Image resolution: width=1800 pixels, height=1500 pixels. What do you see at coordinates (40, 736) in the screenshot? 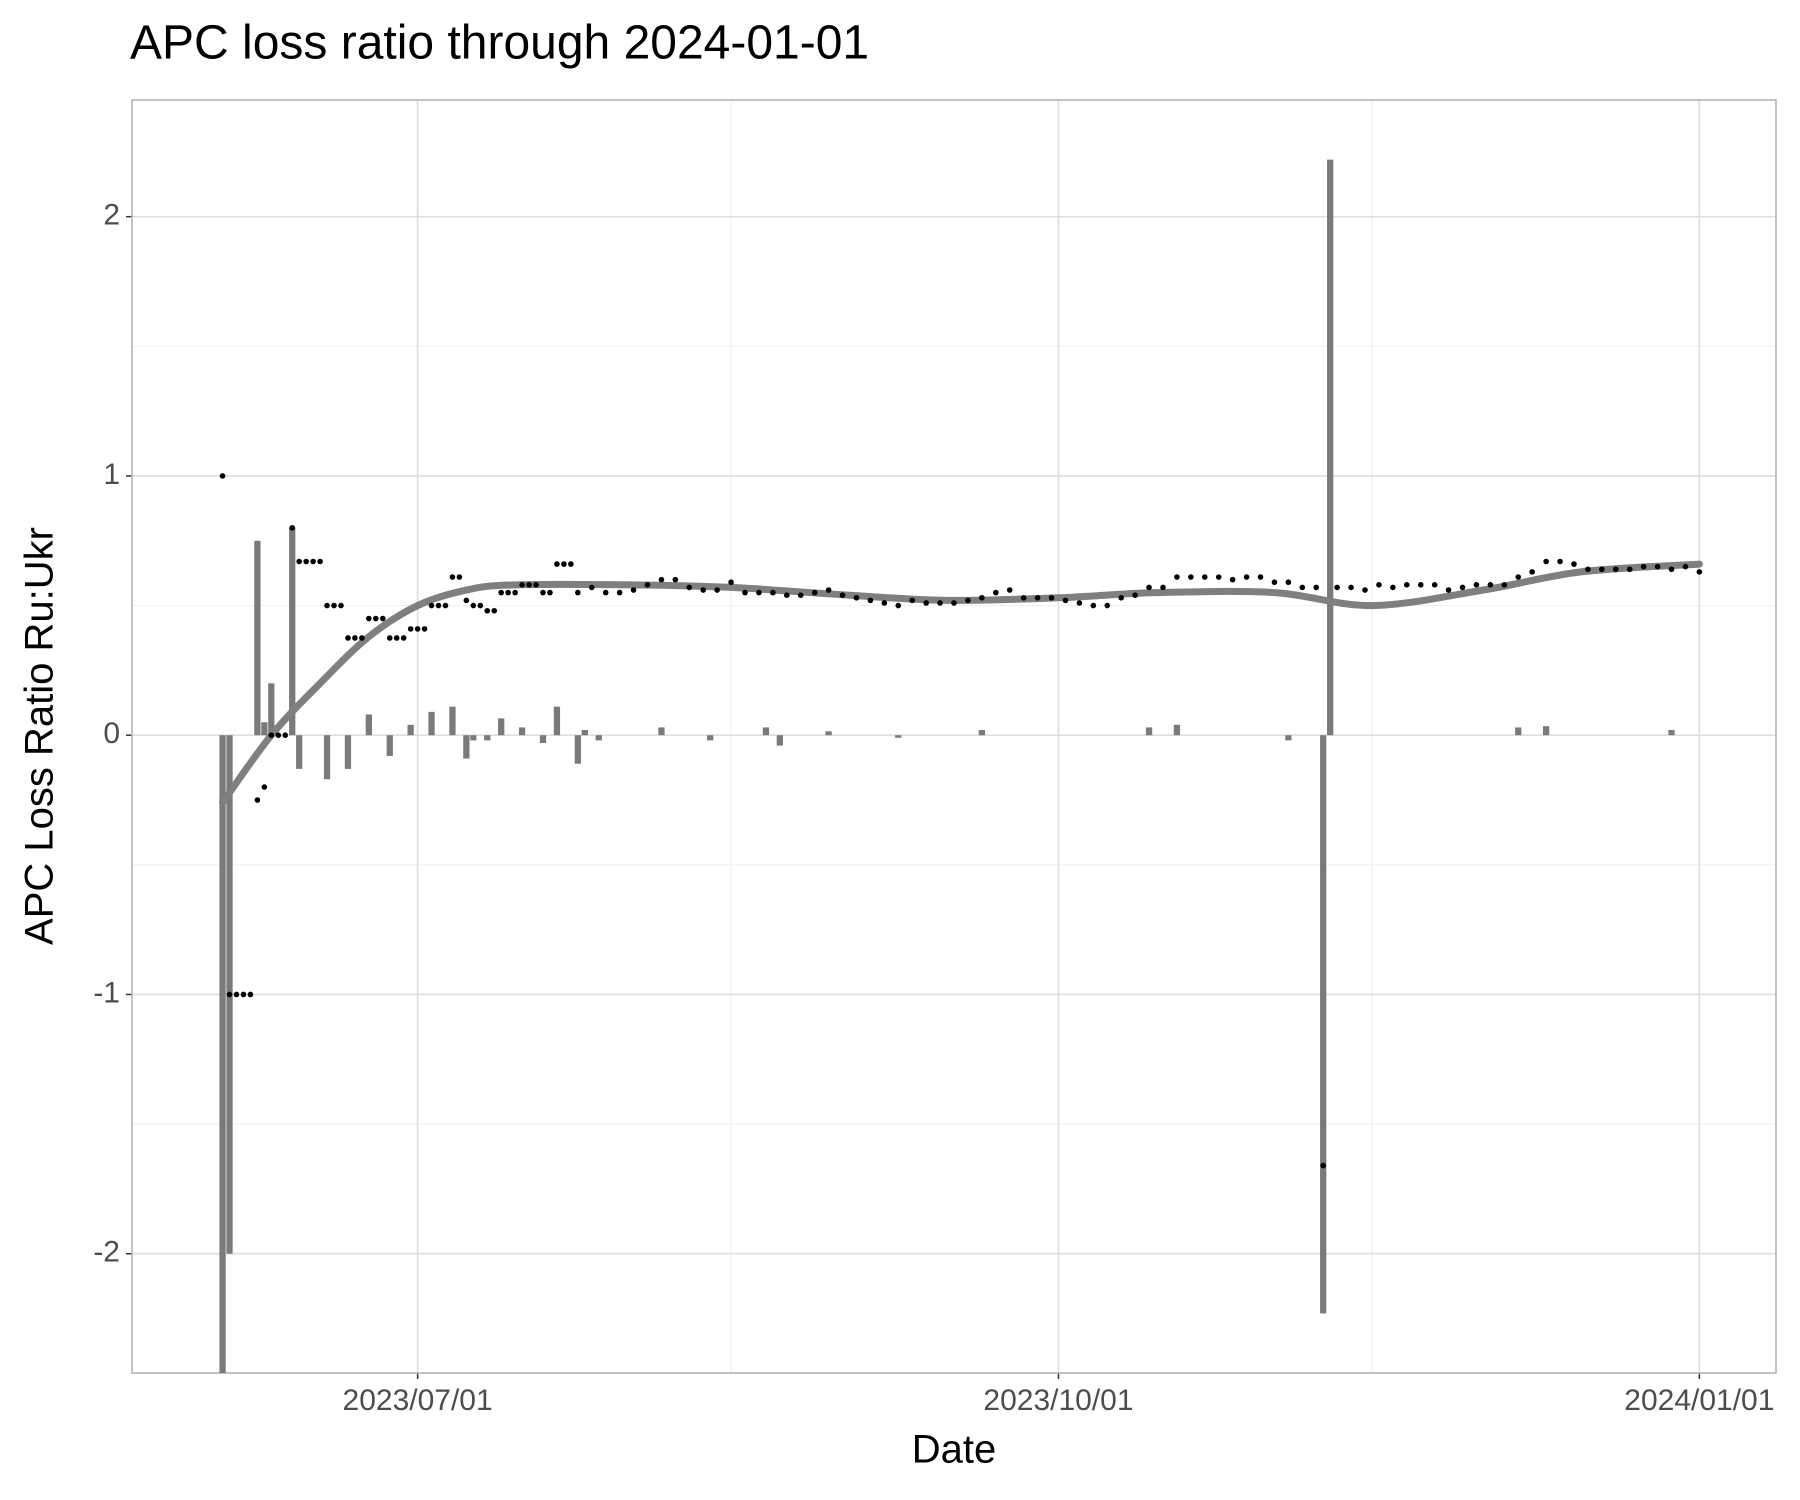
I see `y-axis-label: APC Loss Ratio Ru:Ukr` at bounding box center [40, 736].